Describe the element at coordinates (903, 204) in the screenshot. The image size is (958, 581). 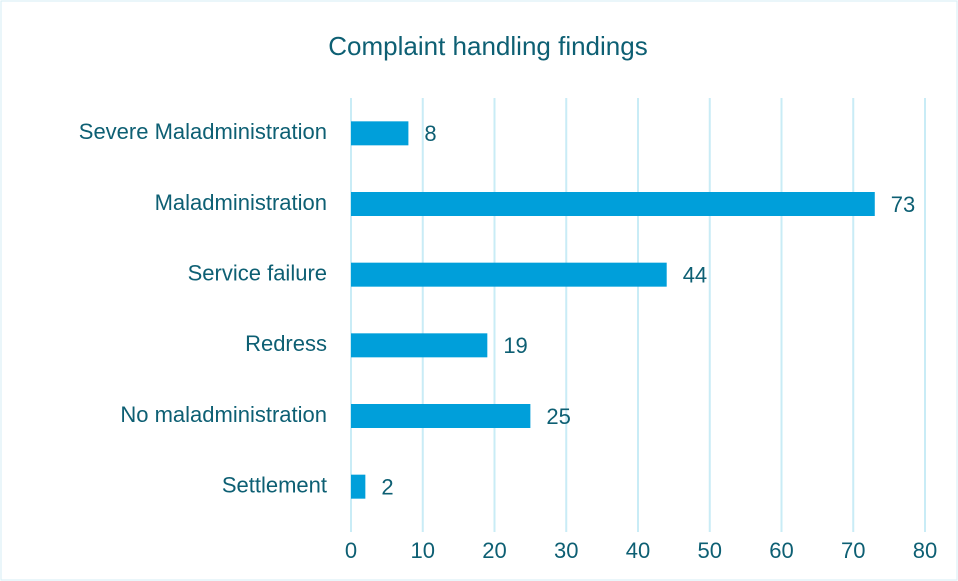
I see `data-label: 73` at that location.